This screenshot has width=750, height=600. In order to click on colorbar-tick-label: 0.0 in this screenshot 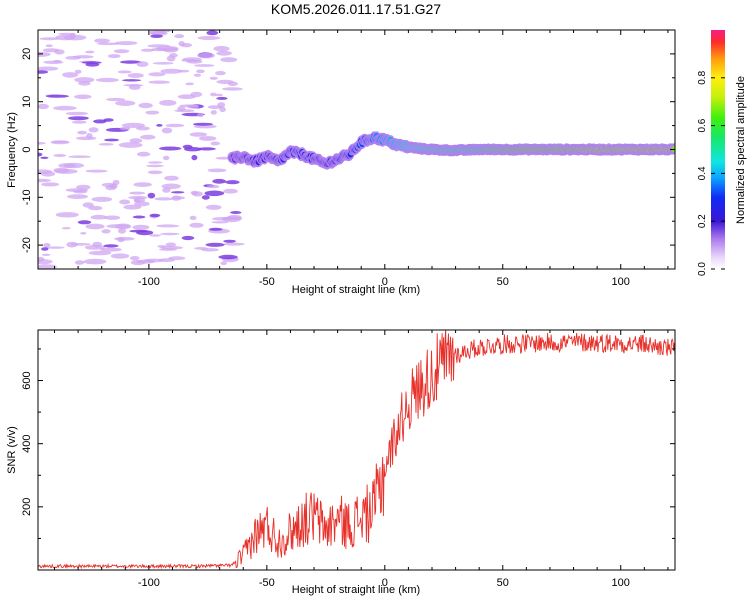, I will do `click(702, 269)`.